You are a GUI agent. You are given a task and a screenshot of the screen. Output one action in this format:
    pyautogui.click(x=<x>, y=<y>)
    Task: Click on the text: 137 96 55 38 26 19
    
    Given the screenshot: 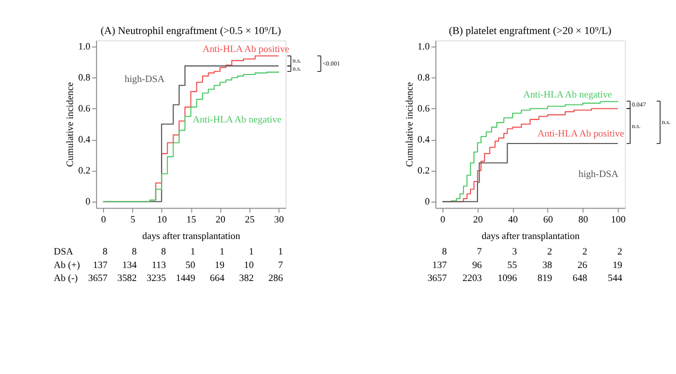 What is the action you would take?
    pyautogui.click(x=527, y=265)
    